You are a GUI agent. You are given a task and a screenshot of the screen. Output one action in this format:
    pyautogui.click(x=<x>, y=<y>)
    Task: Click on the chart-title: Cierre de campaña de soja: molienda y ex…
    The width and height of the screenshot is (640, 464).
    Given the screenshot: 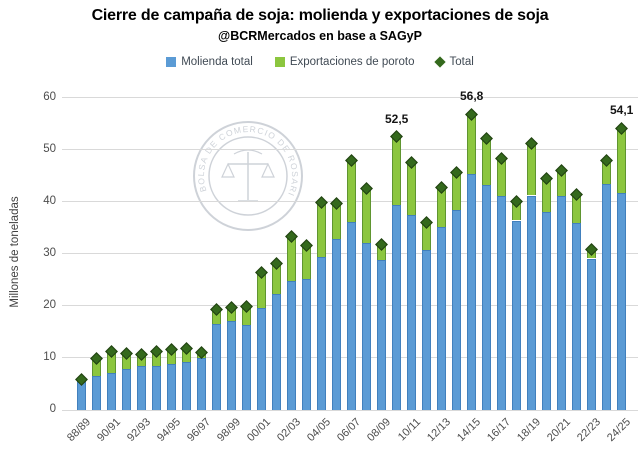 What is the action you would take?
    pyautogui.click(x=320, y=15)
    